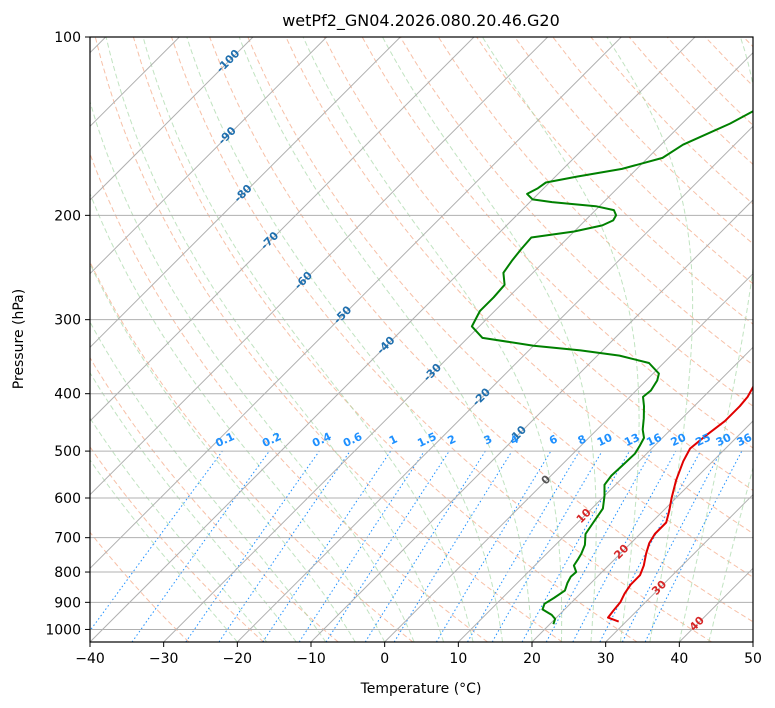  What do you see at coordinates (458, 659) in the screenshot?
I see `x-tick-label: 10` at bounding box center [458, 659].